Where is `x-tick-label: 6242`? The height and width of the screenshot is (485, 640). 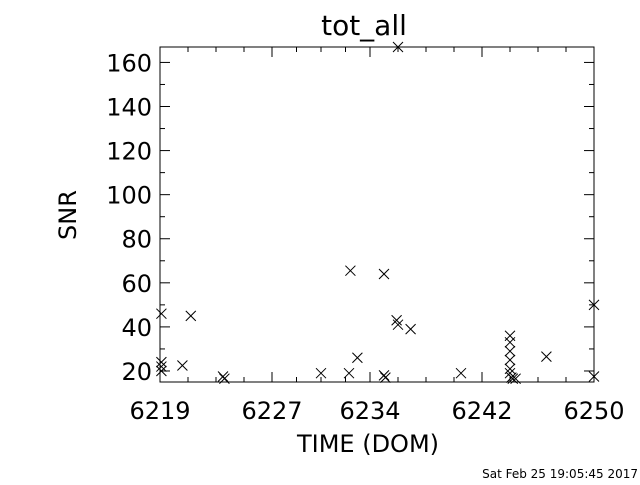
x-tick-label: 6242 is located at coordinates (481, 411).